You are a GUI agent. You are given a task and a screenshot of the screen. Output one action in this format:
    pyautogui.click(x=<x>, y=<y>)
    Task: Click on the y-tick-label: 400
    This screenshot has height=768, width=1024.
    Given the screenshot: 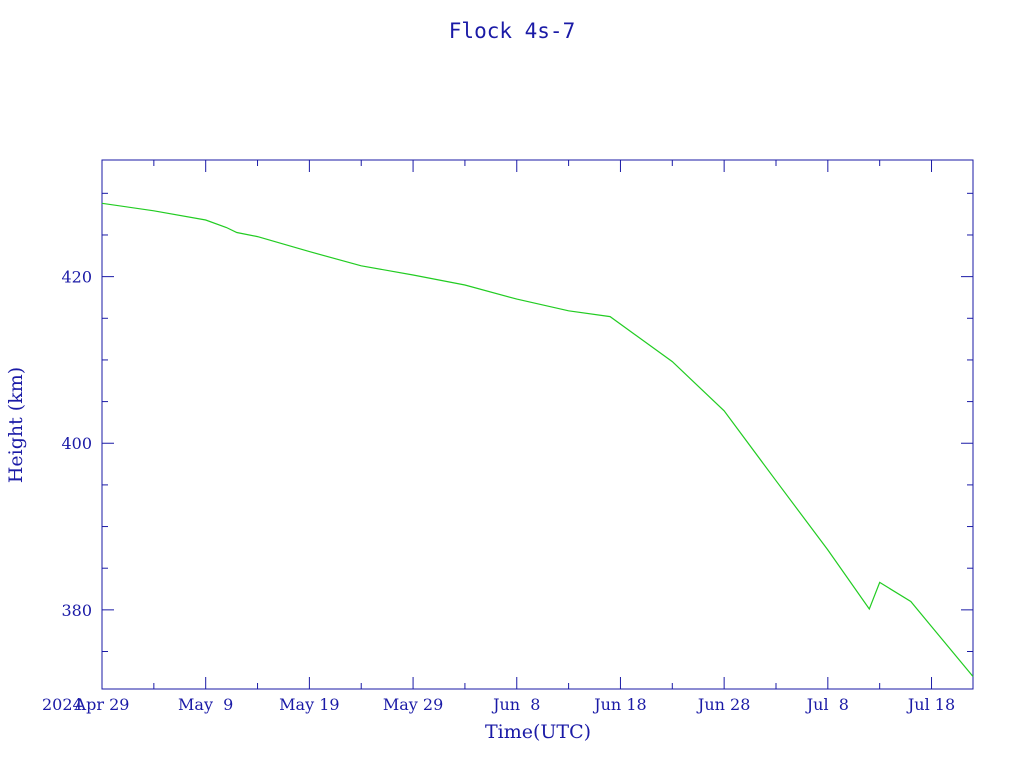 What is the action you would take?
    pyautogui.click(x=76, y=443)
    